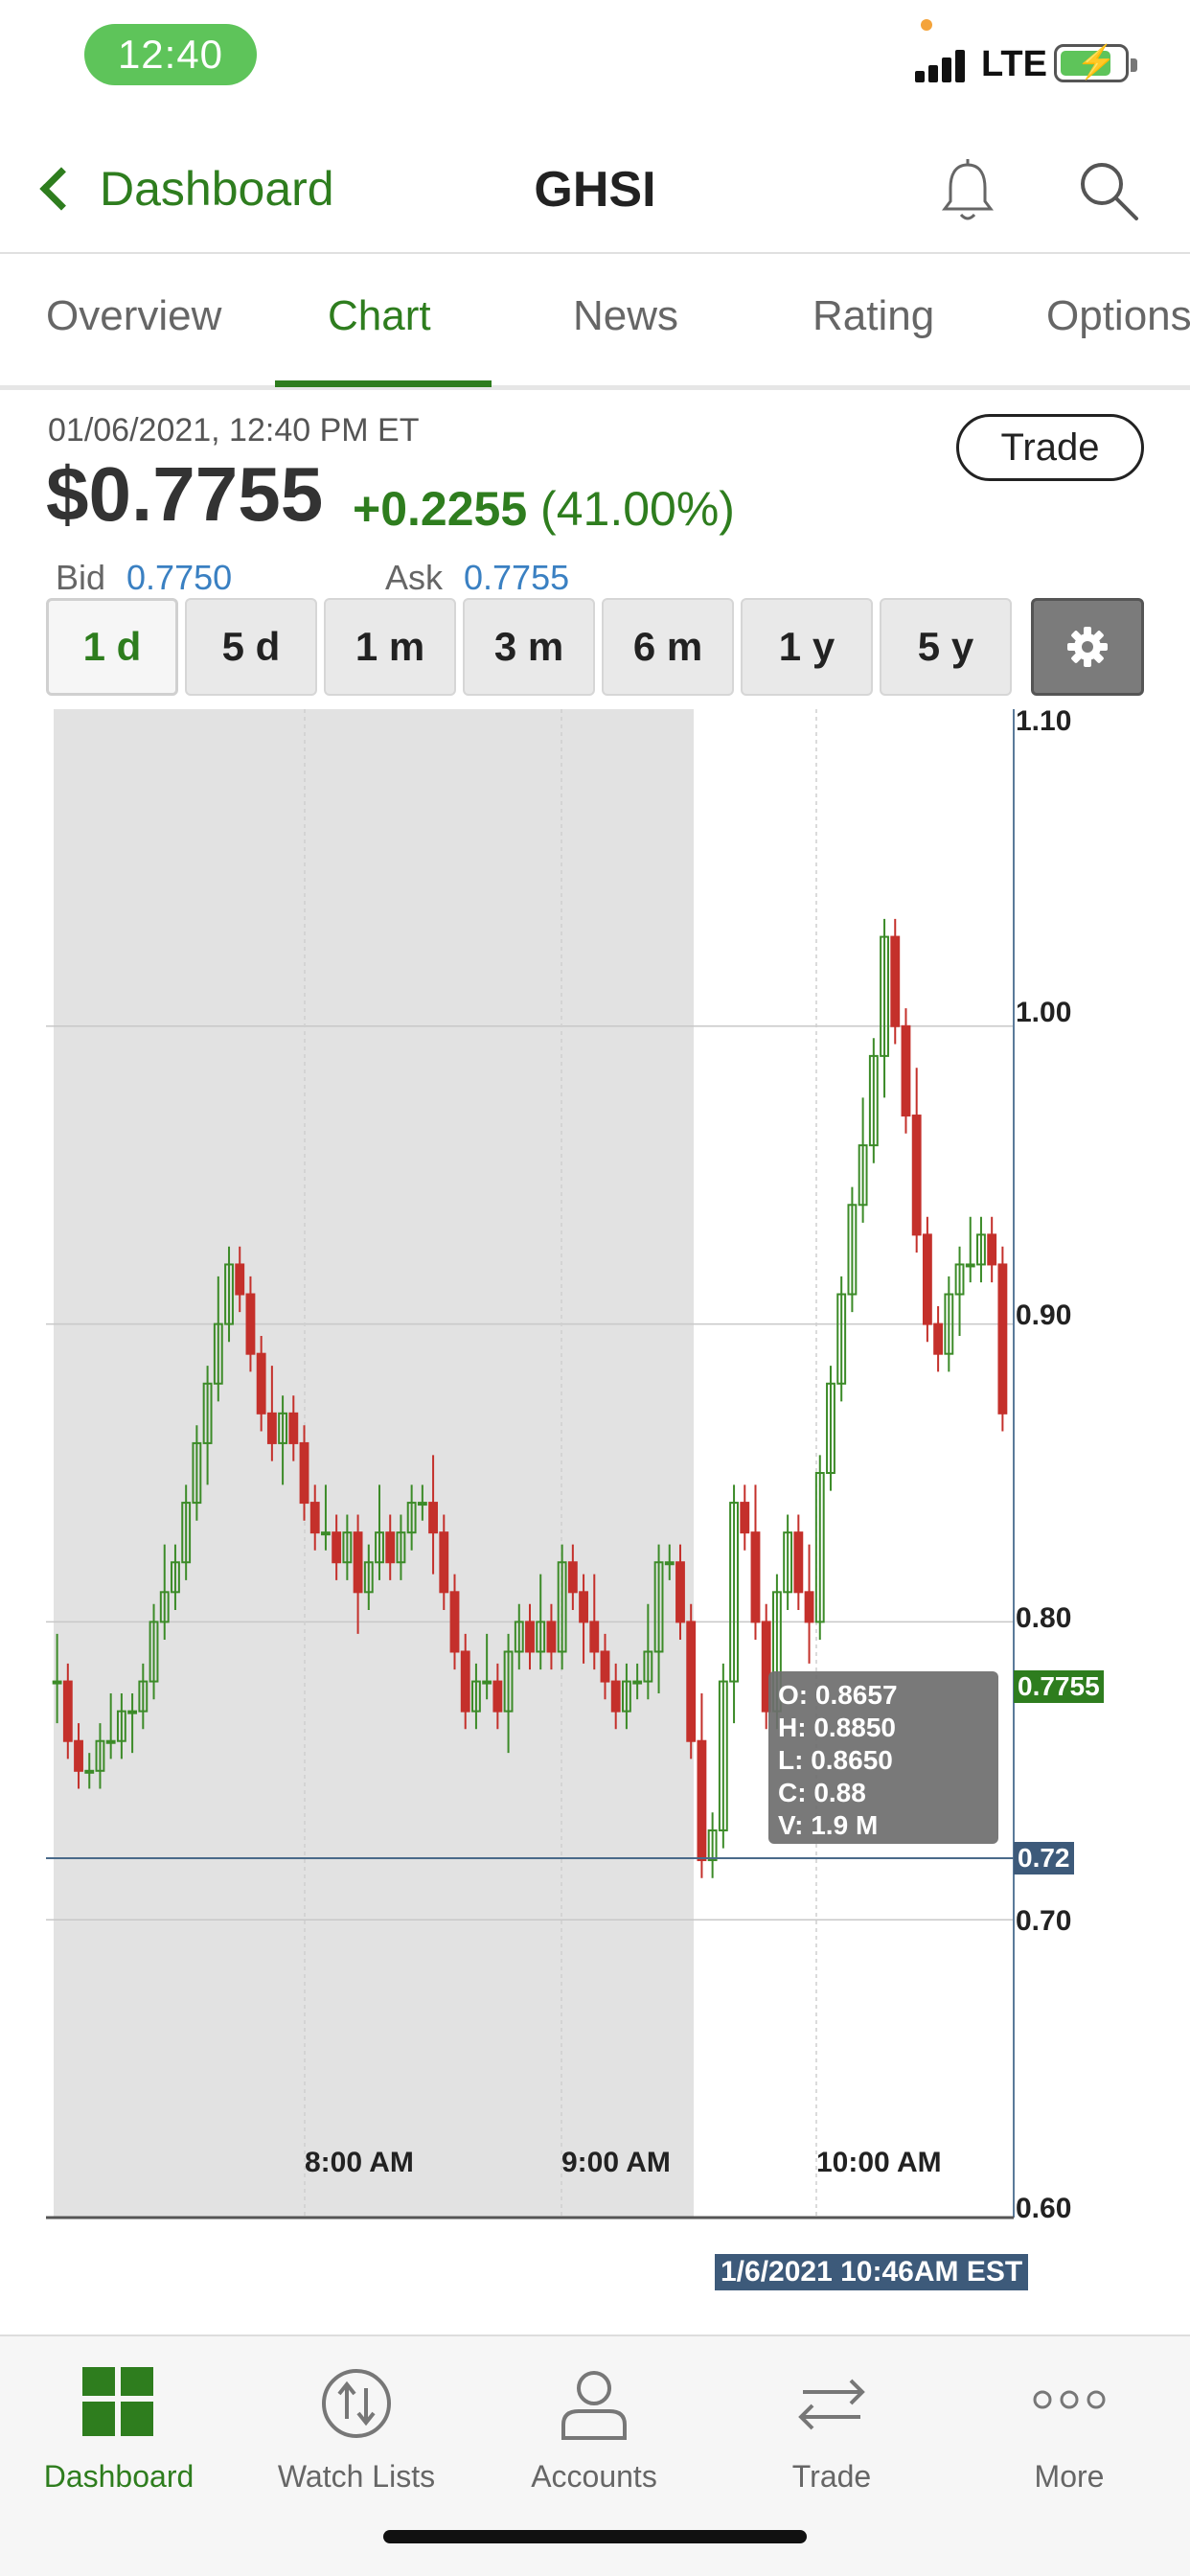  What do you see at coordinates (946, 647) in the screenshot?
I see `range-5y-button: 5 y` at bounding box center [946, 647].